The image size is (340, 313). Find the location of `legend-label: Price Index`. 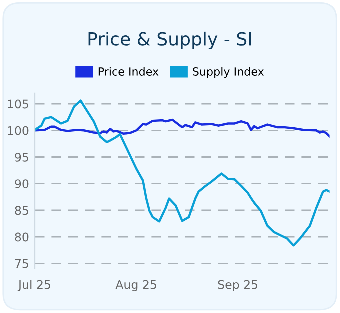

legend-label: Price Index is located at coordinates (128, 71).